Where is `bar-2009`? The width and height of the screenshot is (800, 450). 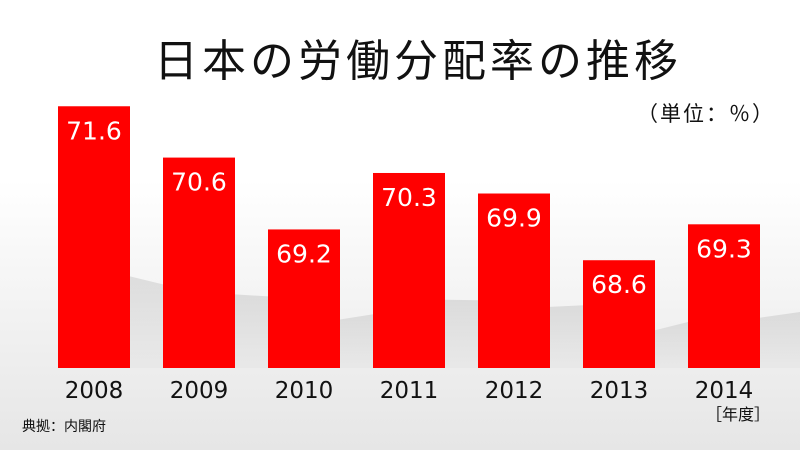
bar-2009 is located at coordinates (199, 262).